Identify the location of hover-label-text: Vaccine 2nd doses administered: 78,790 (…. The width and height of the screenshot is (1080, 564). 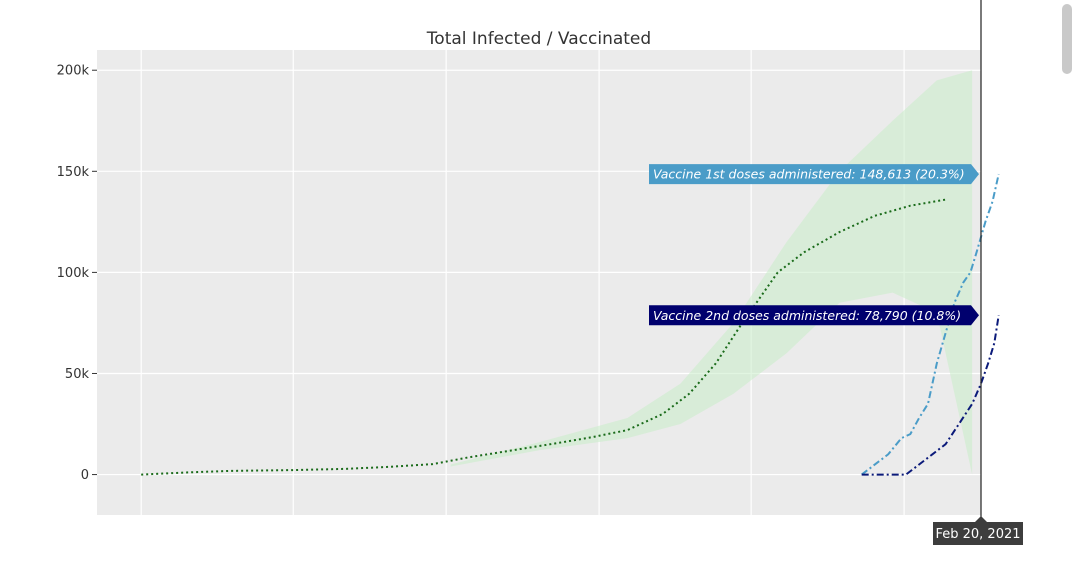
(807, 315).